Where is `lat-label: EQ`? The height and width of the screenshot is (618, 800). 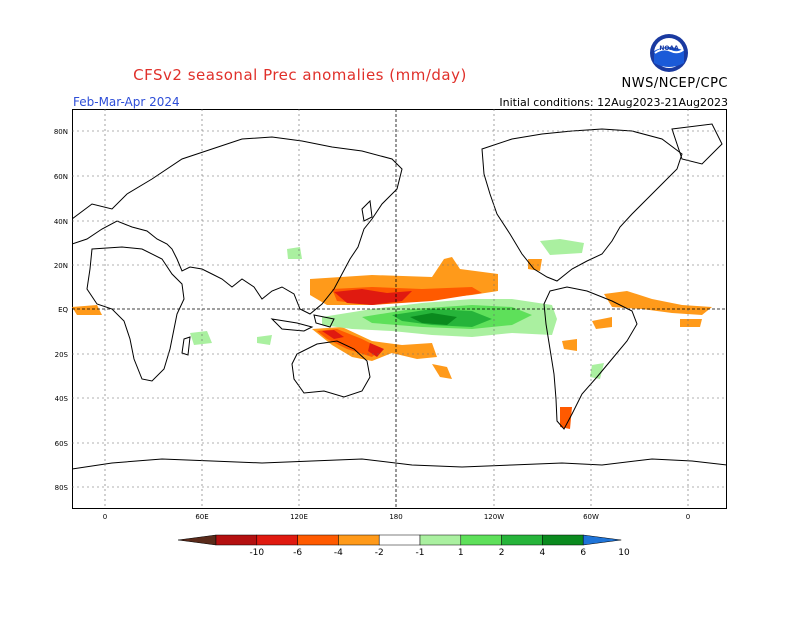 lat-label: EQ is located at coordinates (63, 310).